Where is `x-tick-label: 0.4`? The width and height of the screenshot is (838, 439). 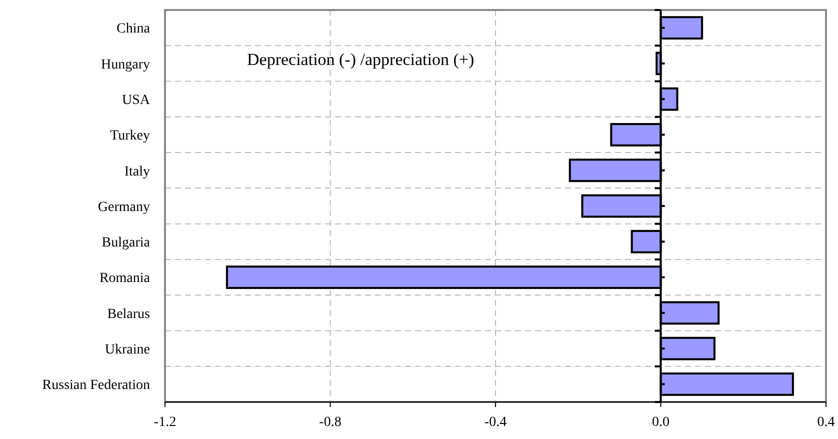
x-tick-label: 0.4 is located at coordinates (826, 422).